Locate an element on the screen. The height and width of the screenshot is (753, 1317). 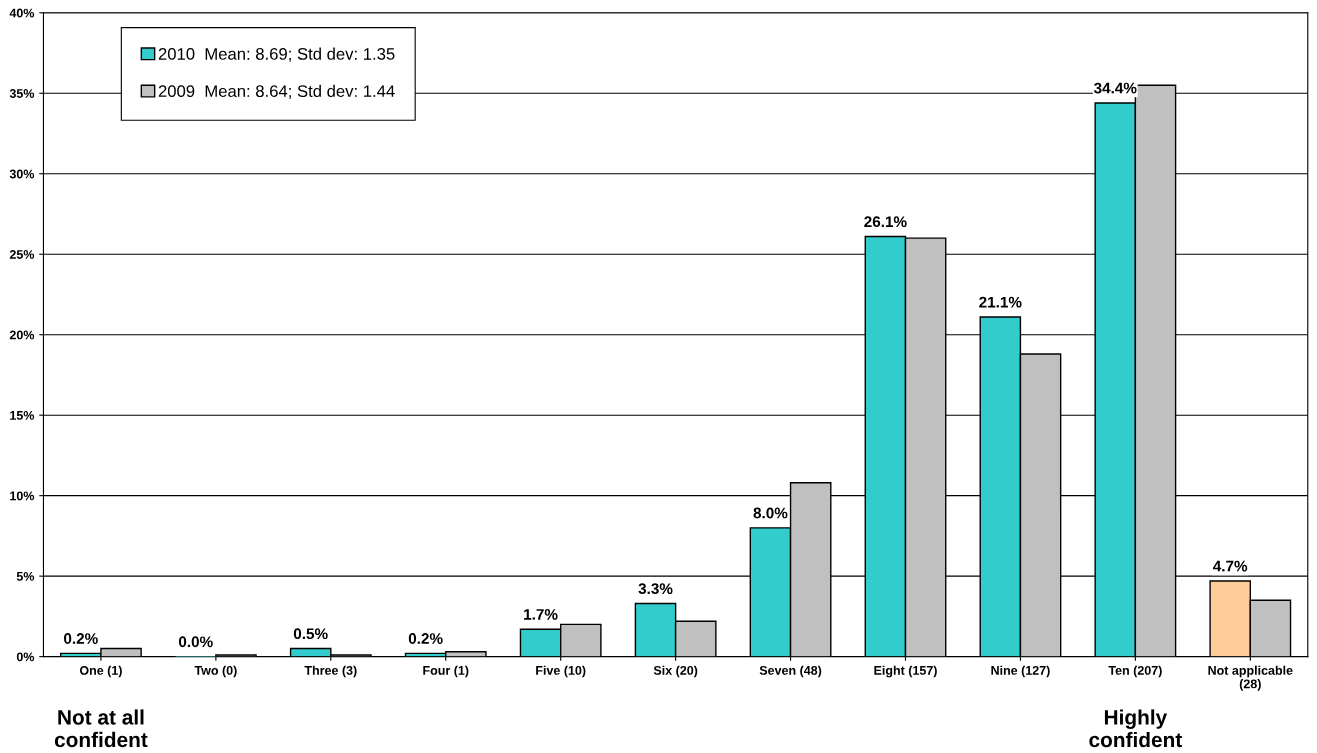
x-tick-label: Two (0) is located at coordinates (215, 671).